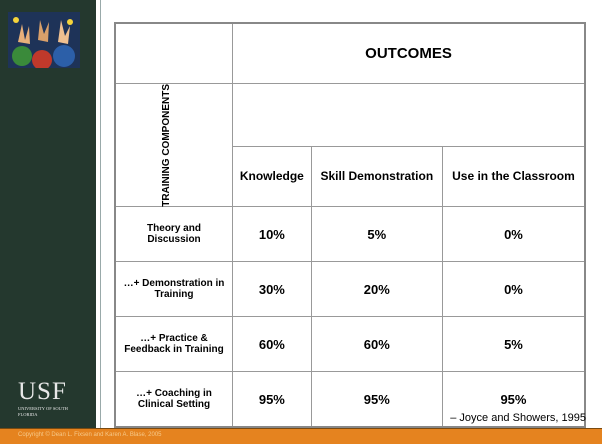 The image size is (602, 444). I want to click on row-label: …+ Coaching in Clinical Setting, so click(173, 399).